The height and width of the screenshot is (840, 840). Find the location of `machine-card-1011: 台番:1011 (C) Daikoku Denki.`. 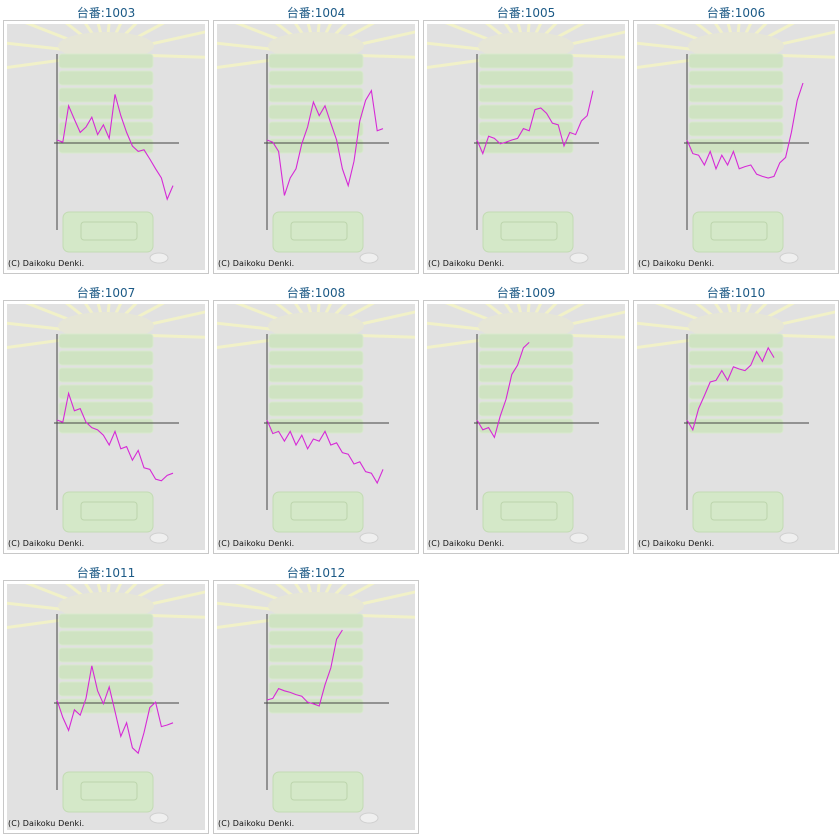

machine-card-1011: 台番:1011 (C) Daikoku Denki. is located at coordinates (106, 698).